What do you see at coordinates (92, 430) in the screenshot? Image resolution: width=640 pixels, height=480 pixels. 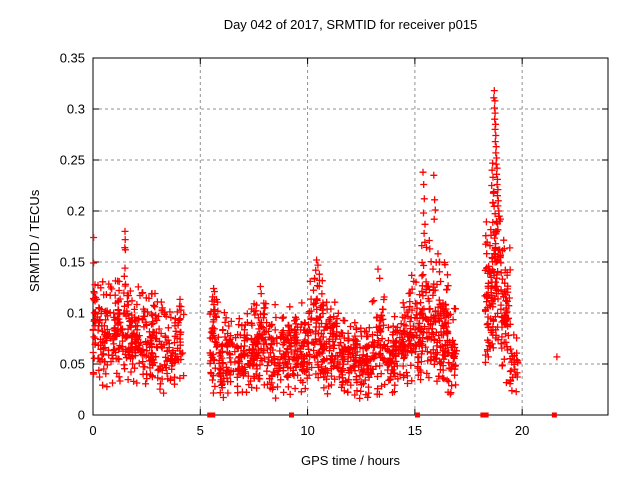 I see `x-tick-label: 0` at bounding box center [92, 430].